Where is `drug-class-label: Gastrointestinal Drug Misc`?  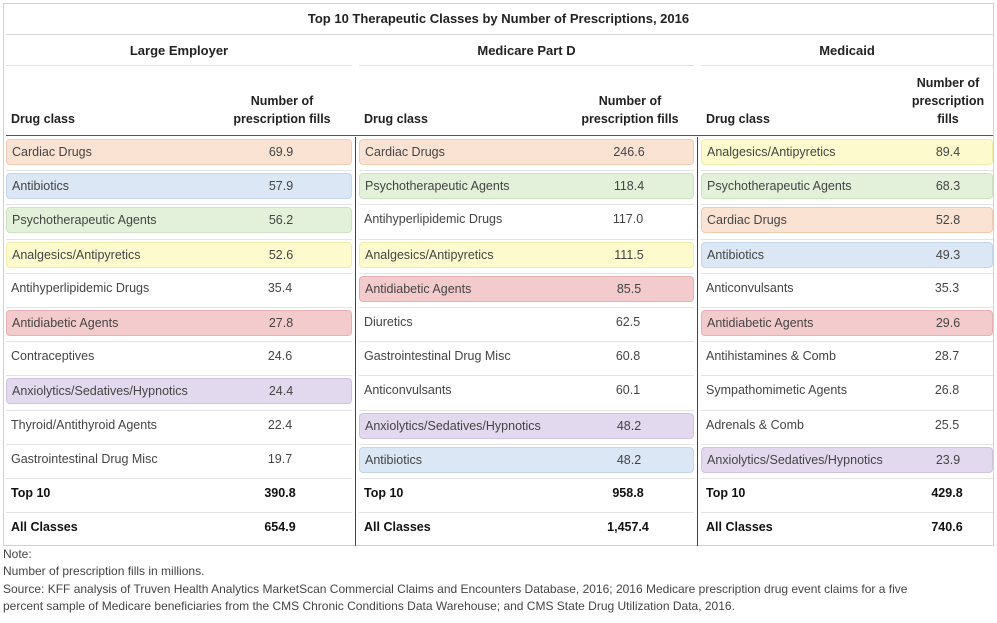
drug-class-label: Gastrointestinal Drug Misc is located at coordinates (84, 458).